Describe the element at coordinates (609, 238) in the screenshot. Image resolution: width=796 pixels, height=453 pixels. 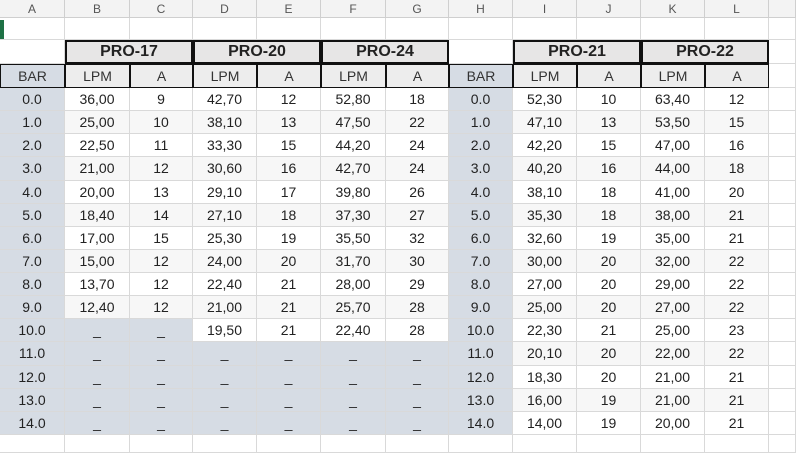
I see `data-cell: 19` at that location.